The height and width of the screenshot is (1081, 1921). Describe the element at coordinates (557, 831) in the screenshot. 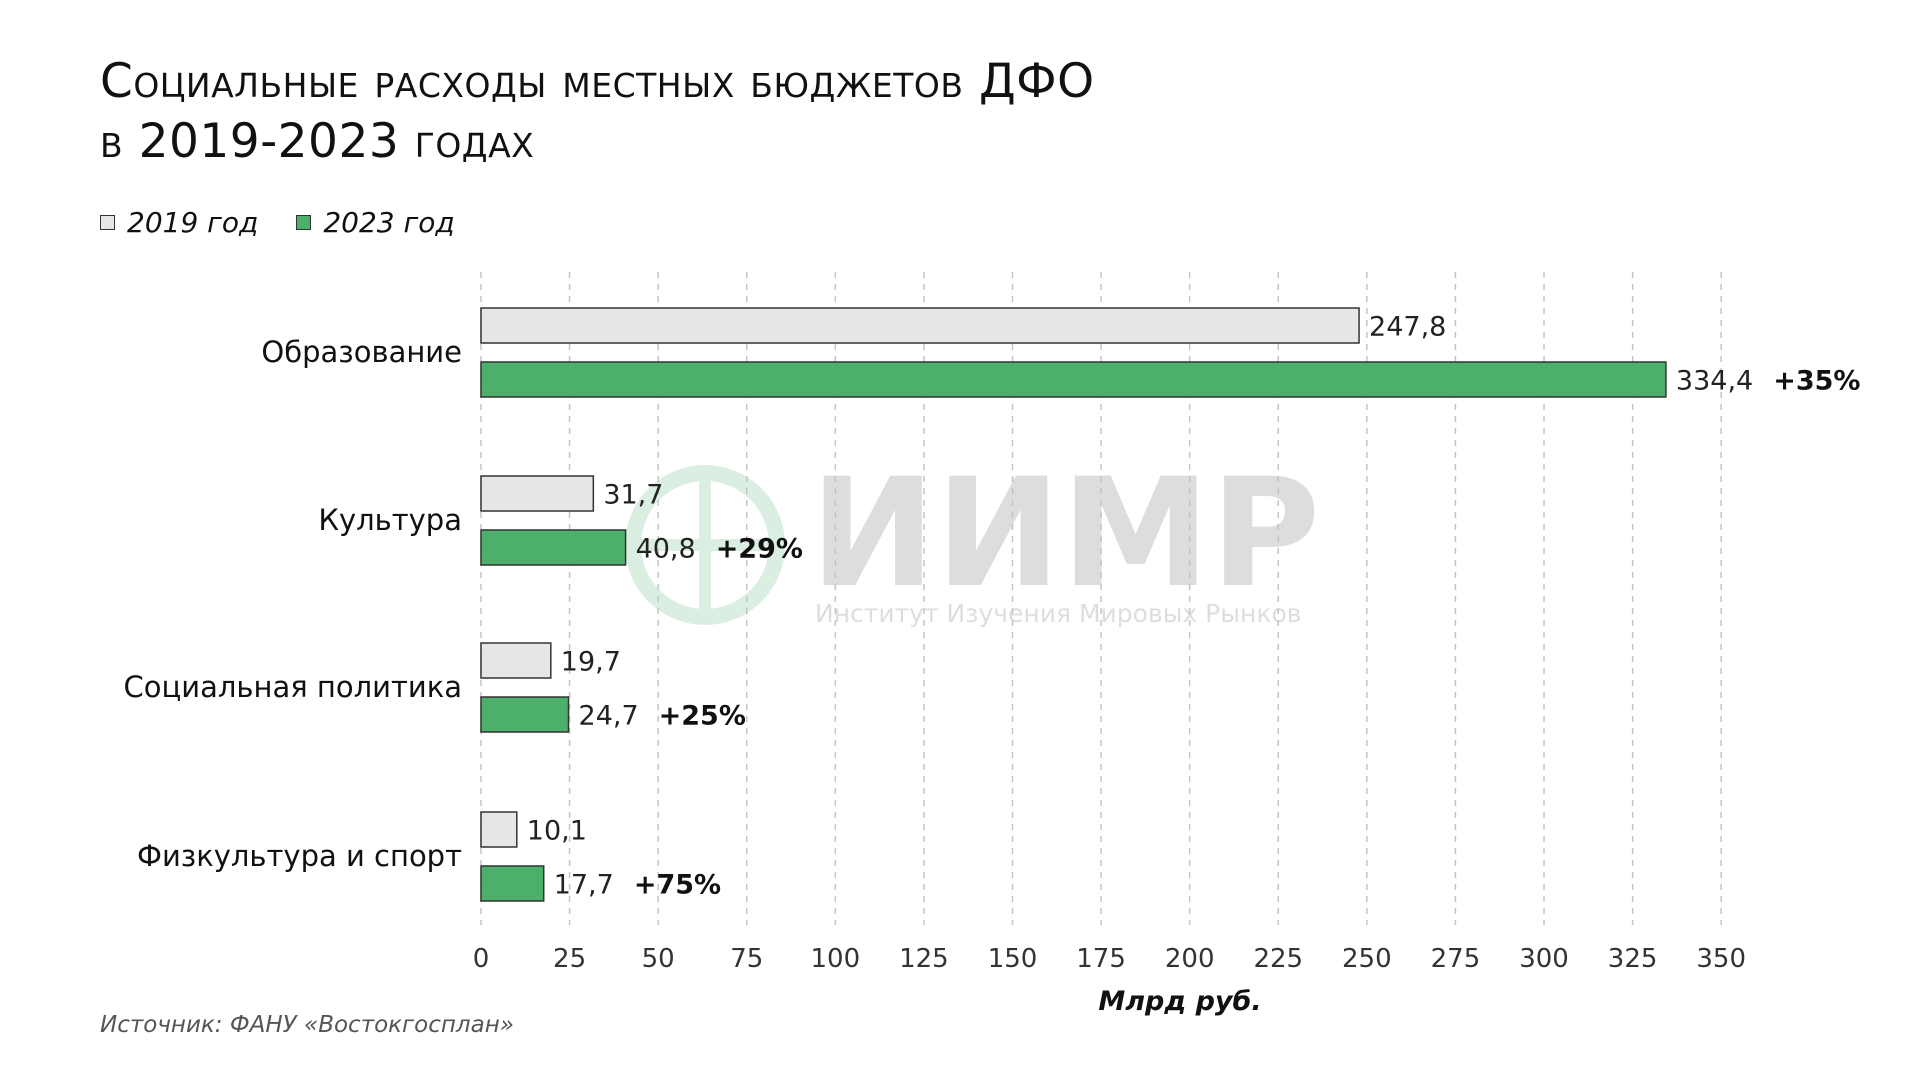

I see `value-label-2019-3: 10,1` at that location.